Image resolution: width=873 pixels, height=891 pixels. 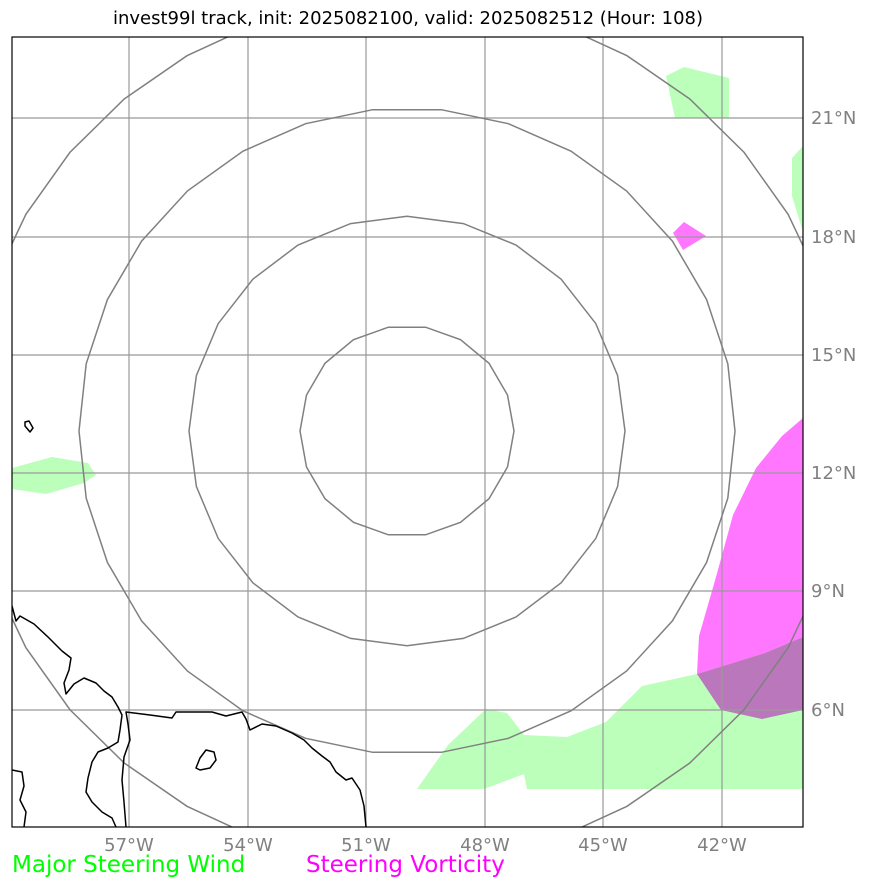 I want to click on lon-label-57w: 57°W, so click(x=129, y=845).